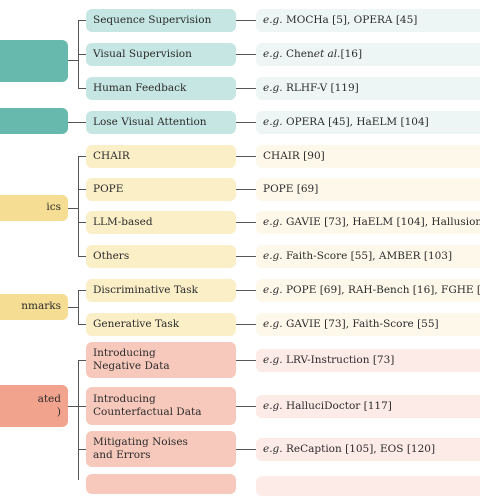 The width and height of the screenshot is (480, 496). Describe the element at coordinates (368, 449) in the screenshot. I see `example-noises-errors: e.g. ReCaption [105], EOS [120]` at that location.